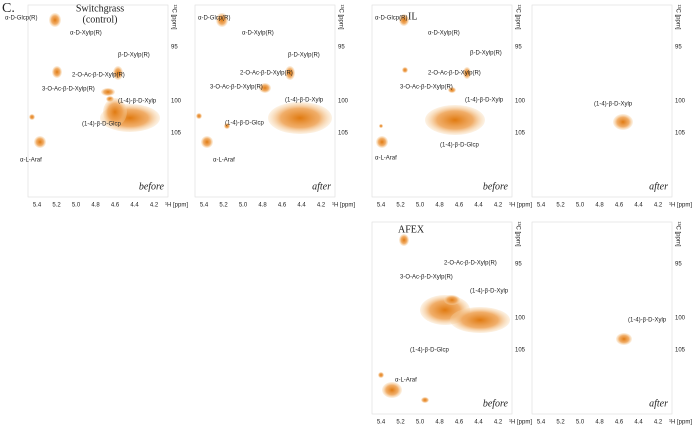 This screenshot has height=434, width=696. I want to click on caption: after, so click(658, 403).